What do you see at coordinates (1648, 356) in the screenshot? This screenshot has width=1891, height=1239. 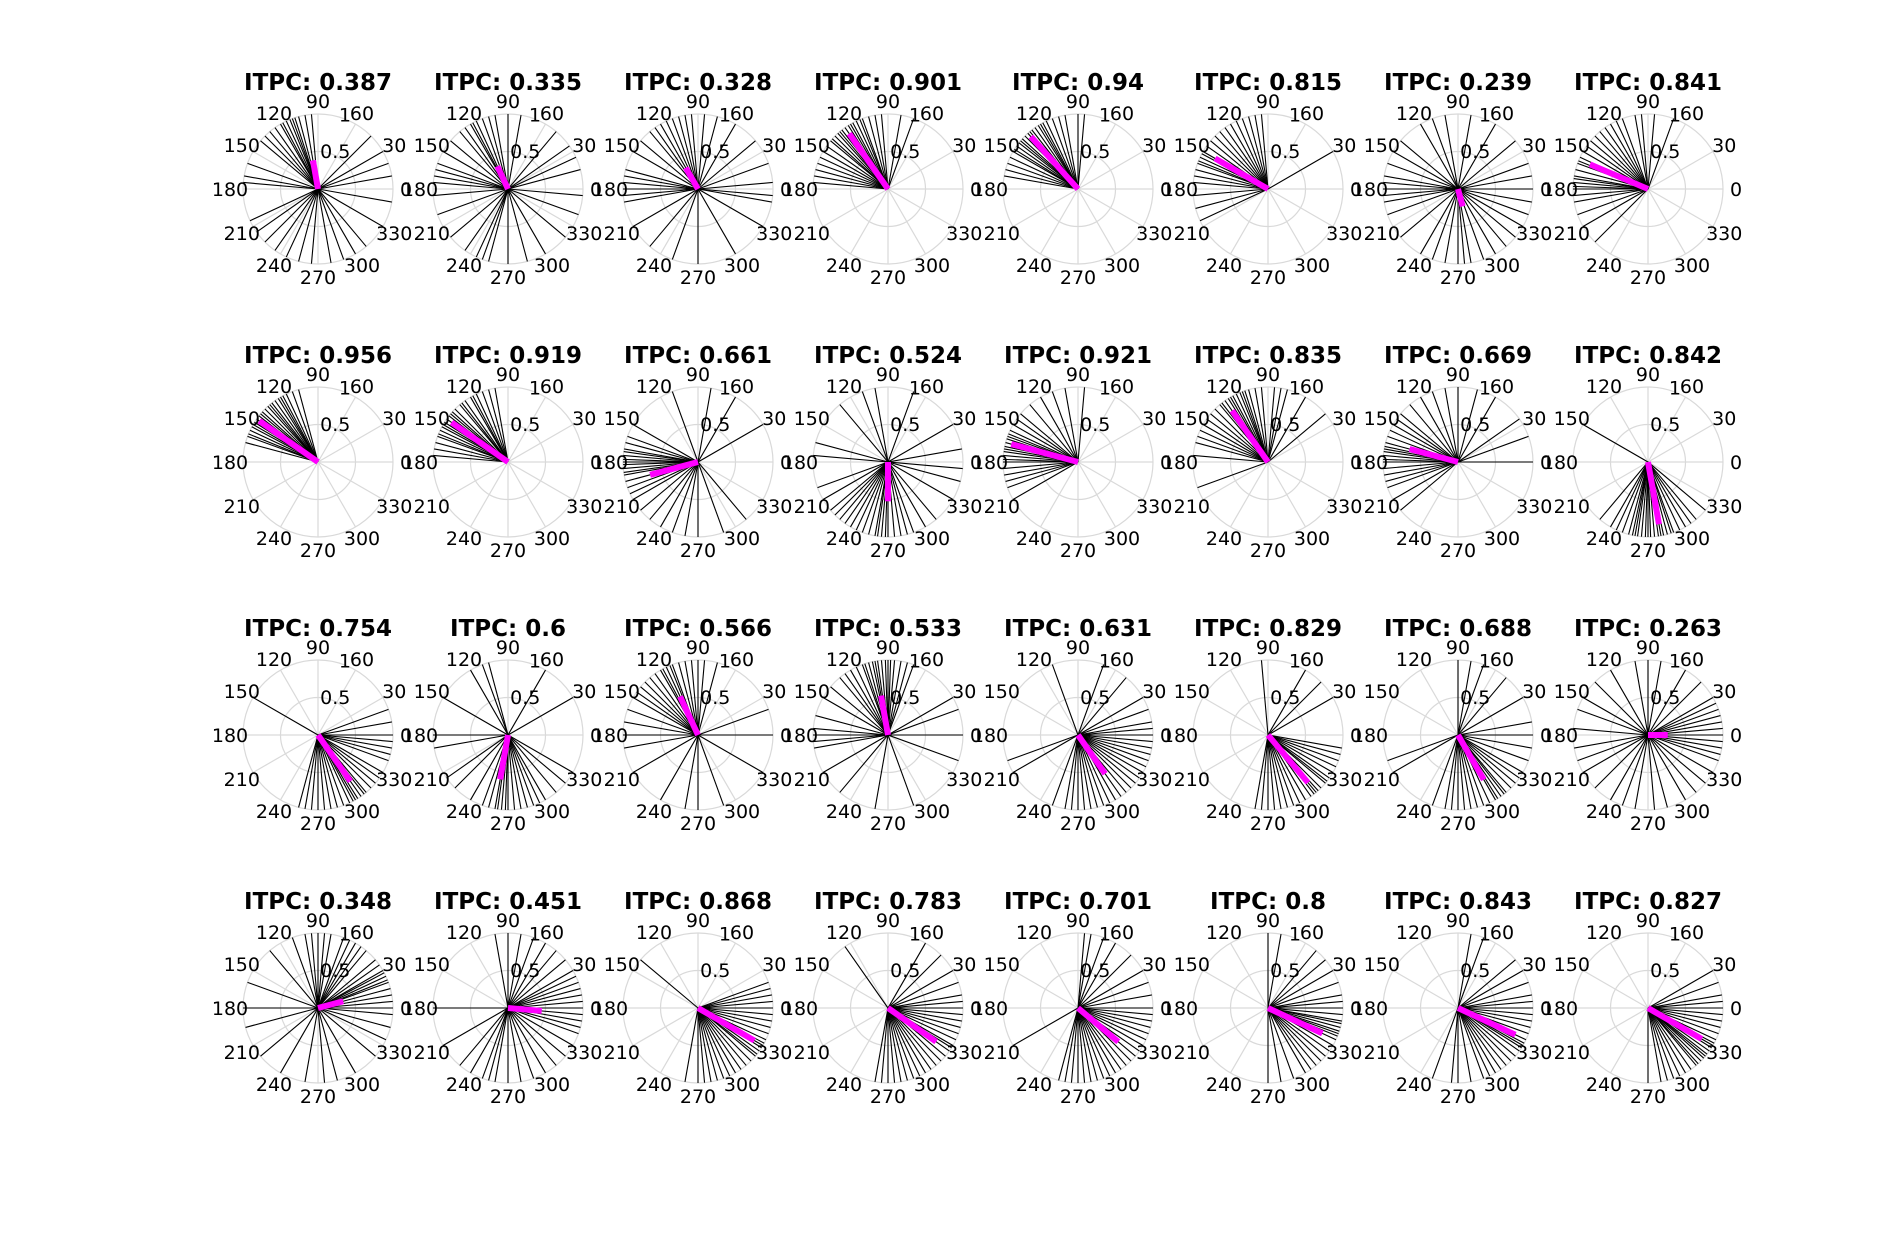 I see `panel-title: ITPC: 0.842` at bounding box center [1648, 356].